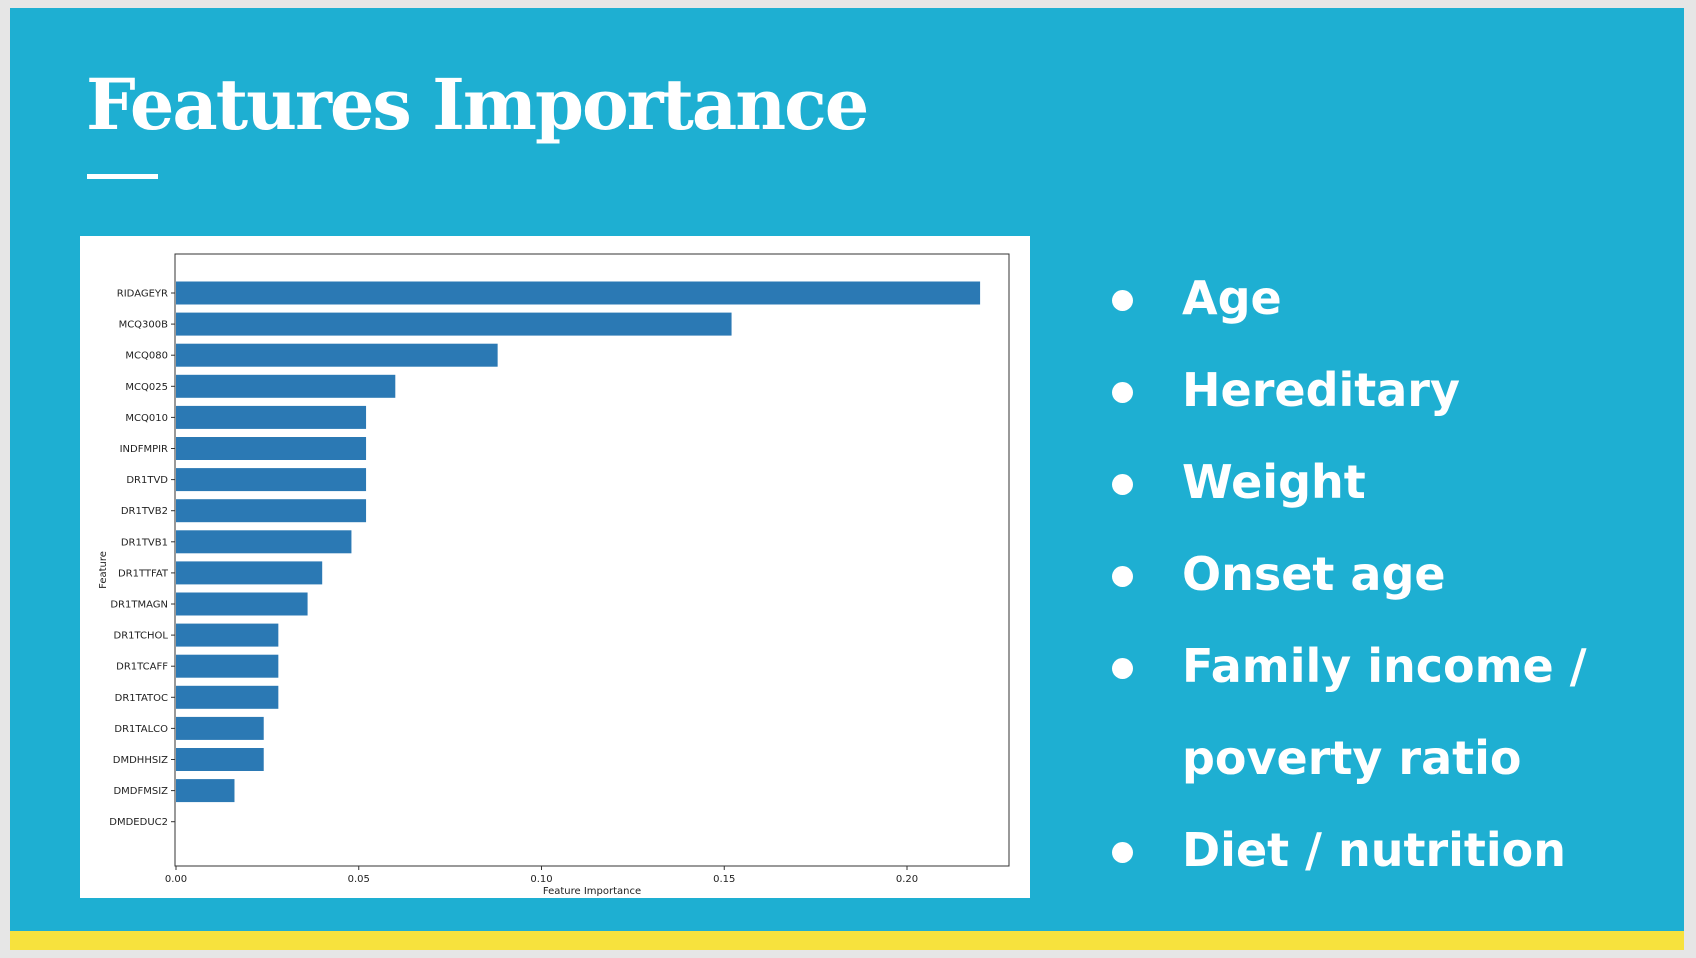 Image resolution: width=1696 pixels, height=958 pixels. Describe the element at coordinates (147, 480) in the screenshot. I see `chart-y-tick-label: DR1TVD` at that location.